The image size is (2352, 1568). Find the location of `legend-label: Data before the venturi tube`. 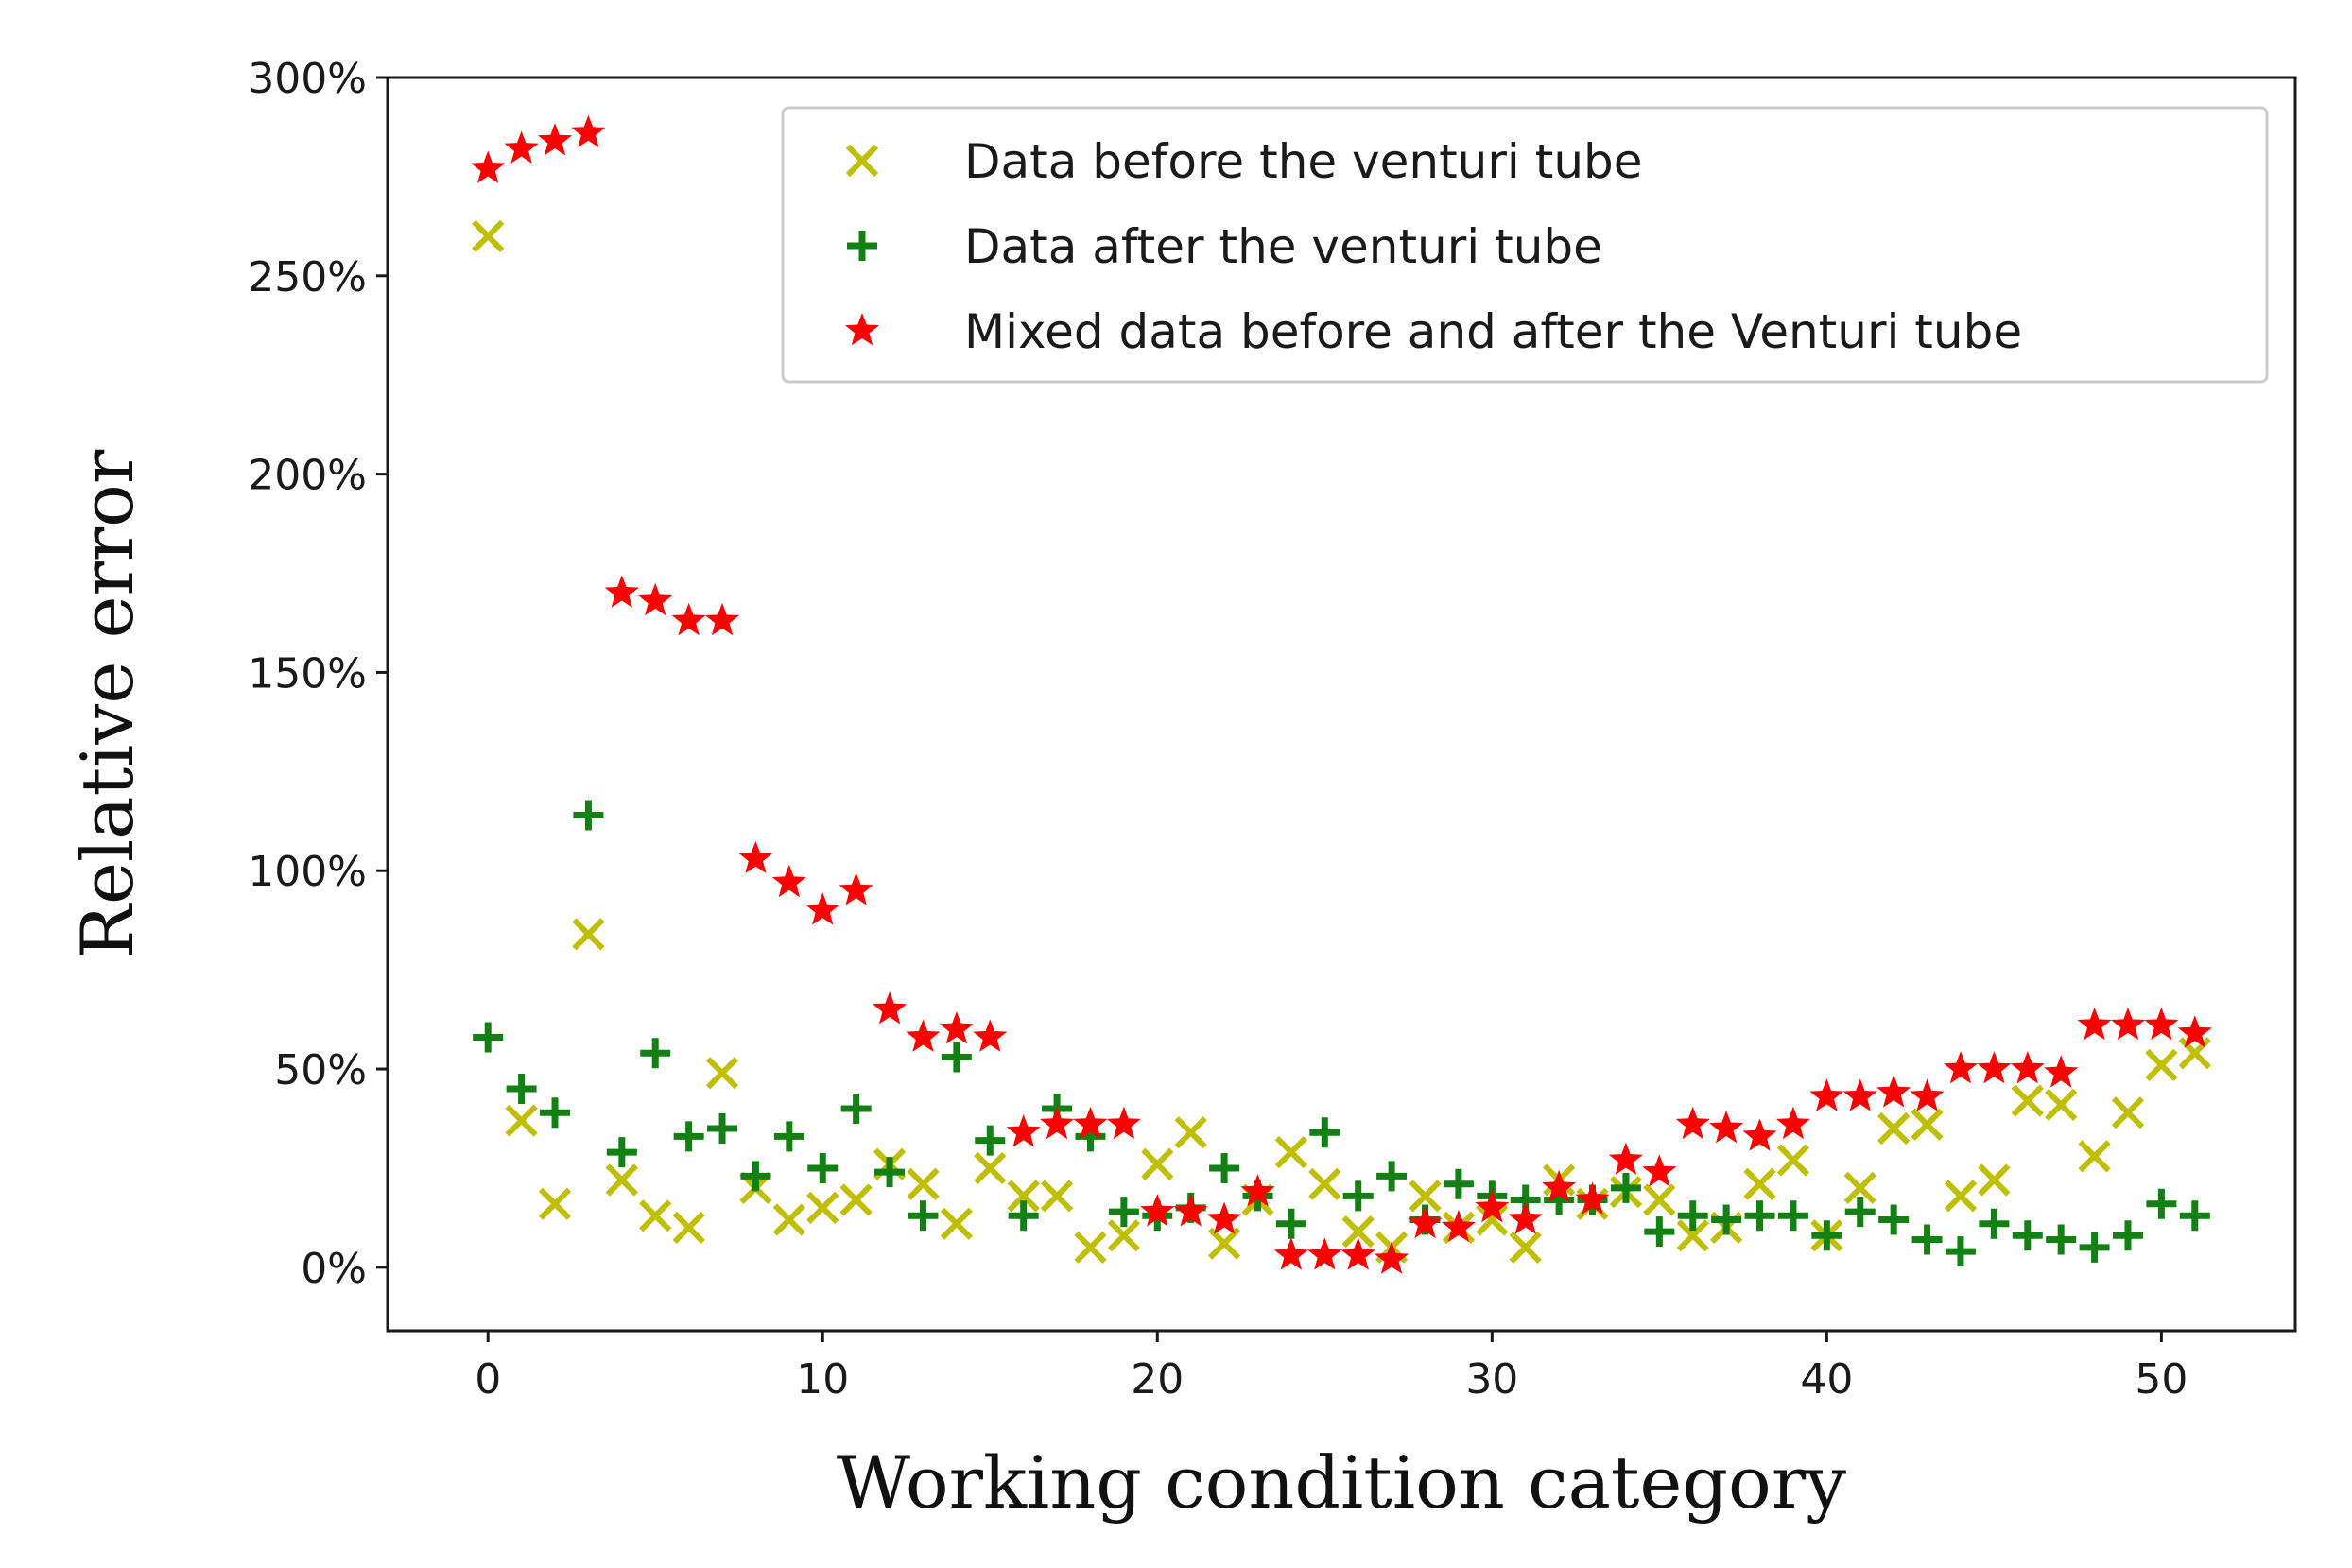

legend-label: Data before the venturi tube is located at coordinates (1303, 161).